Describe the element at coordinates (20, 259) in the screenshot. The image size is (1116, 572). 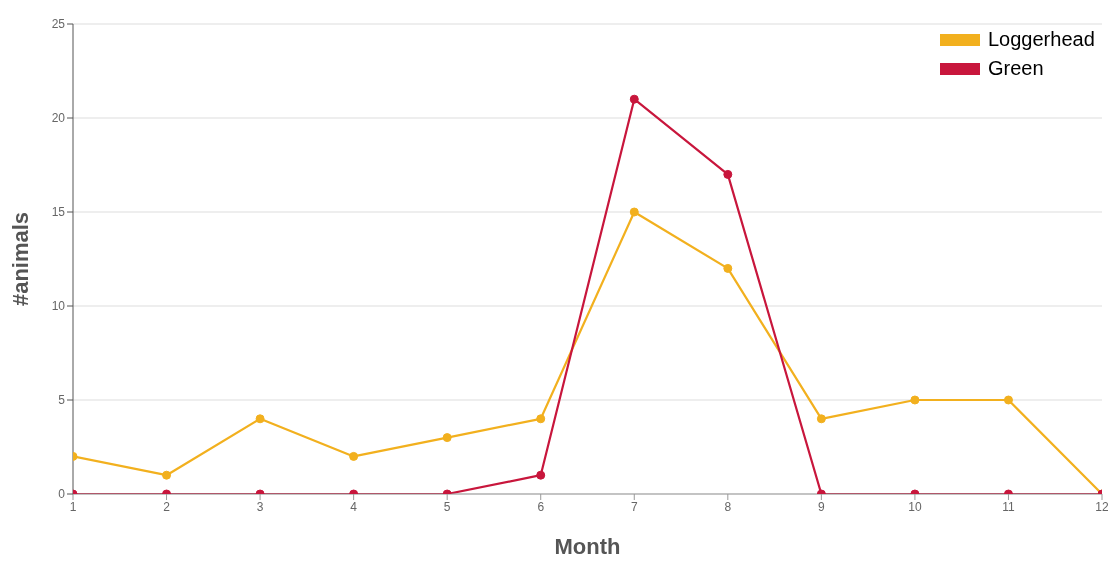
I see `y-axis-title: #animals` at that location.